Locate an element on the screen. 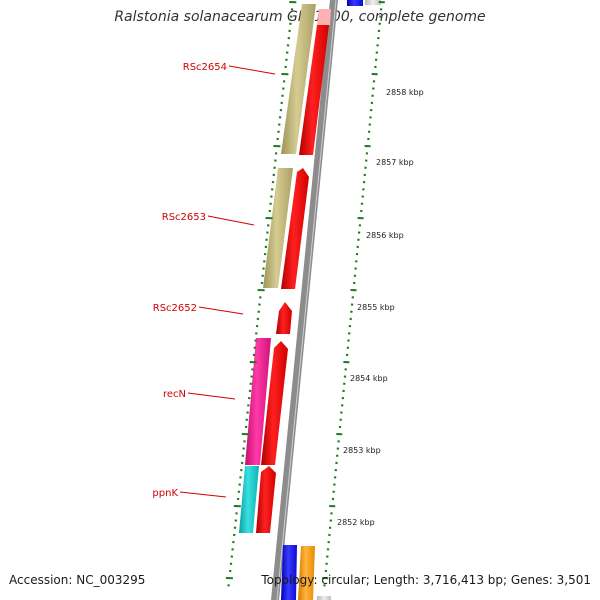 Image resolution: width=600 pixels, height=600 pixels. gene-label-ppnK: ppnK is located at coordinates (165, 493).